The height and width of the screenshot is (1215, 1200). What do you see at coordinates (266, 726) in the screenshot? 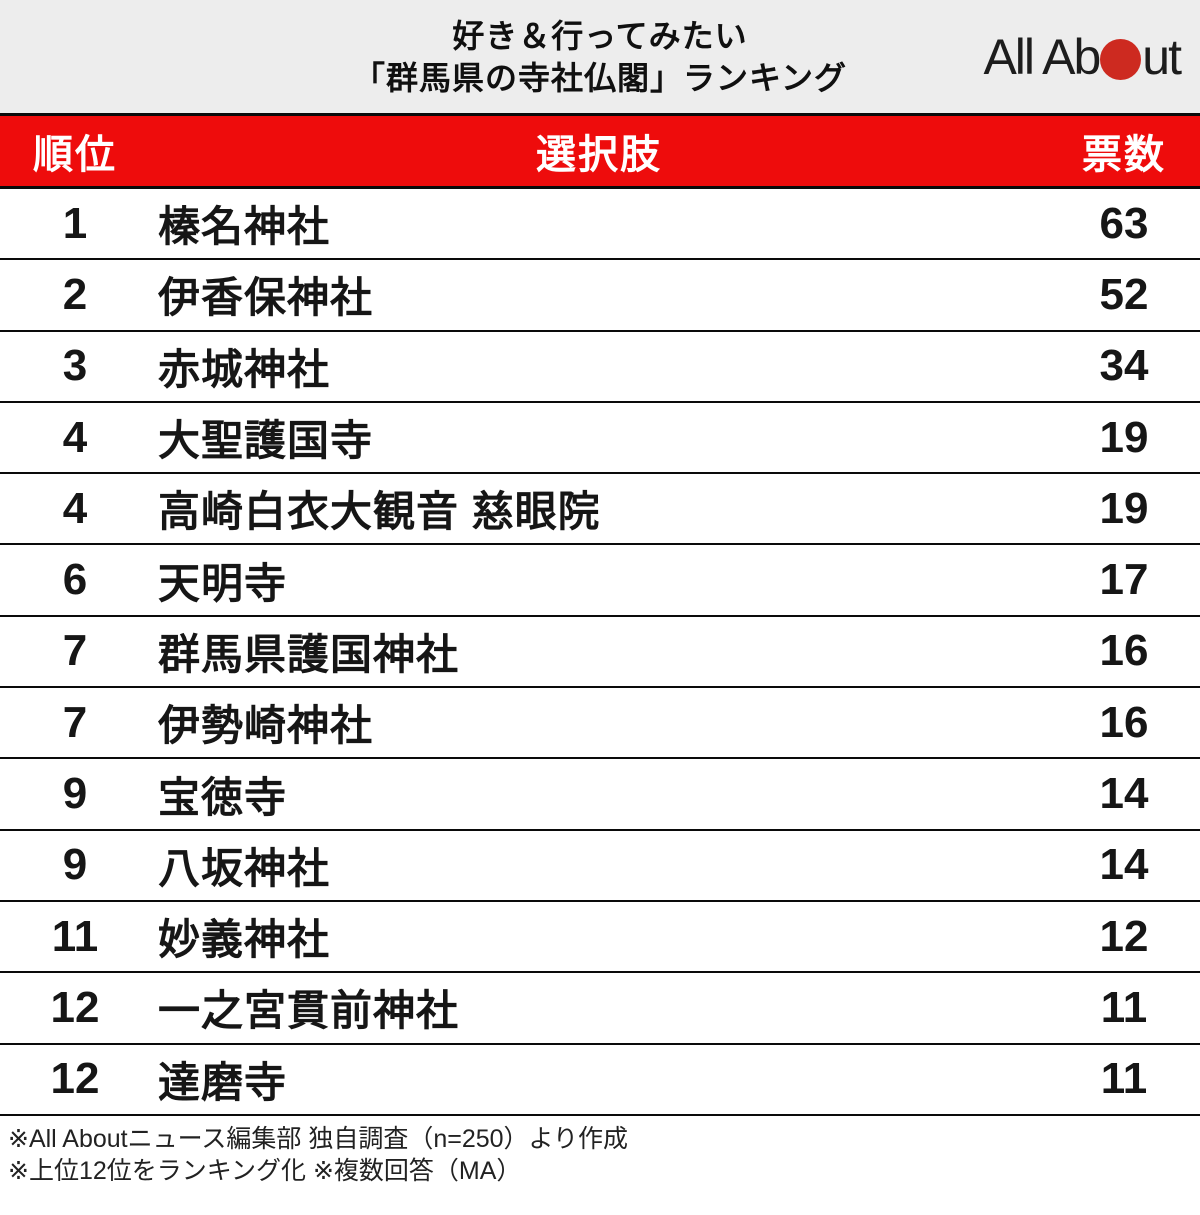
I see `shrine-name-cell: 伊勢崎神社` at bounding box center [266, 726].